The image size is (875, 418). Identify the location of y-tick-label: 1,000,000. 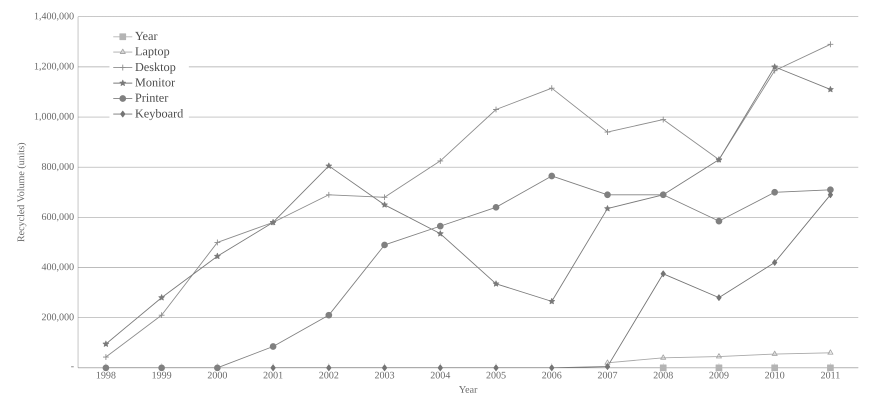
(54, 117).